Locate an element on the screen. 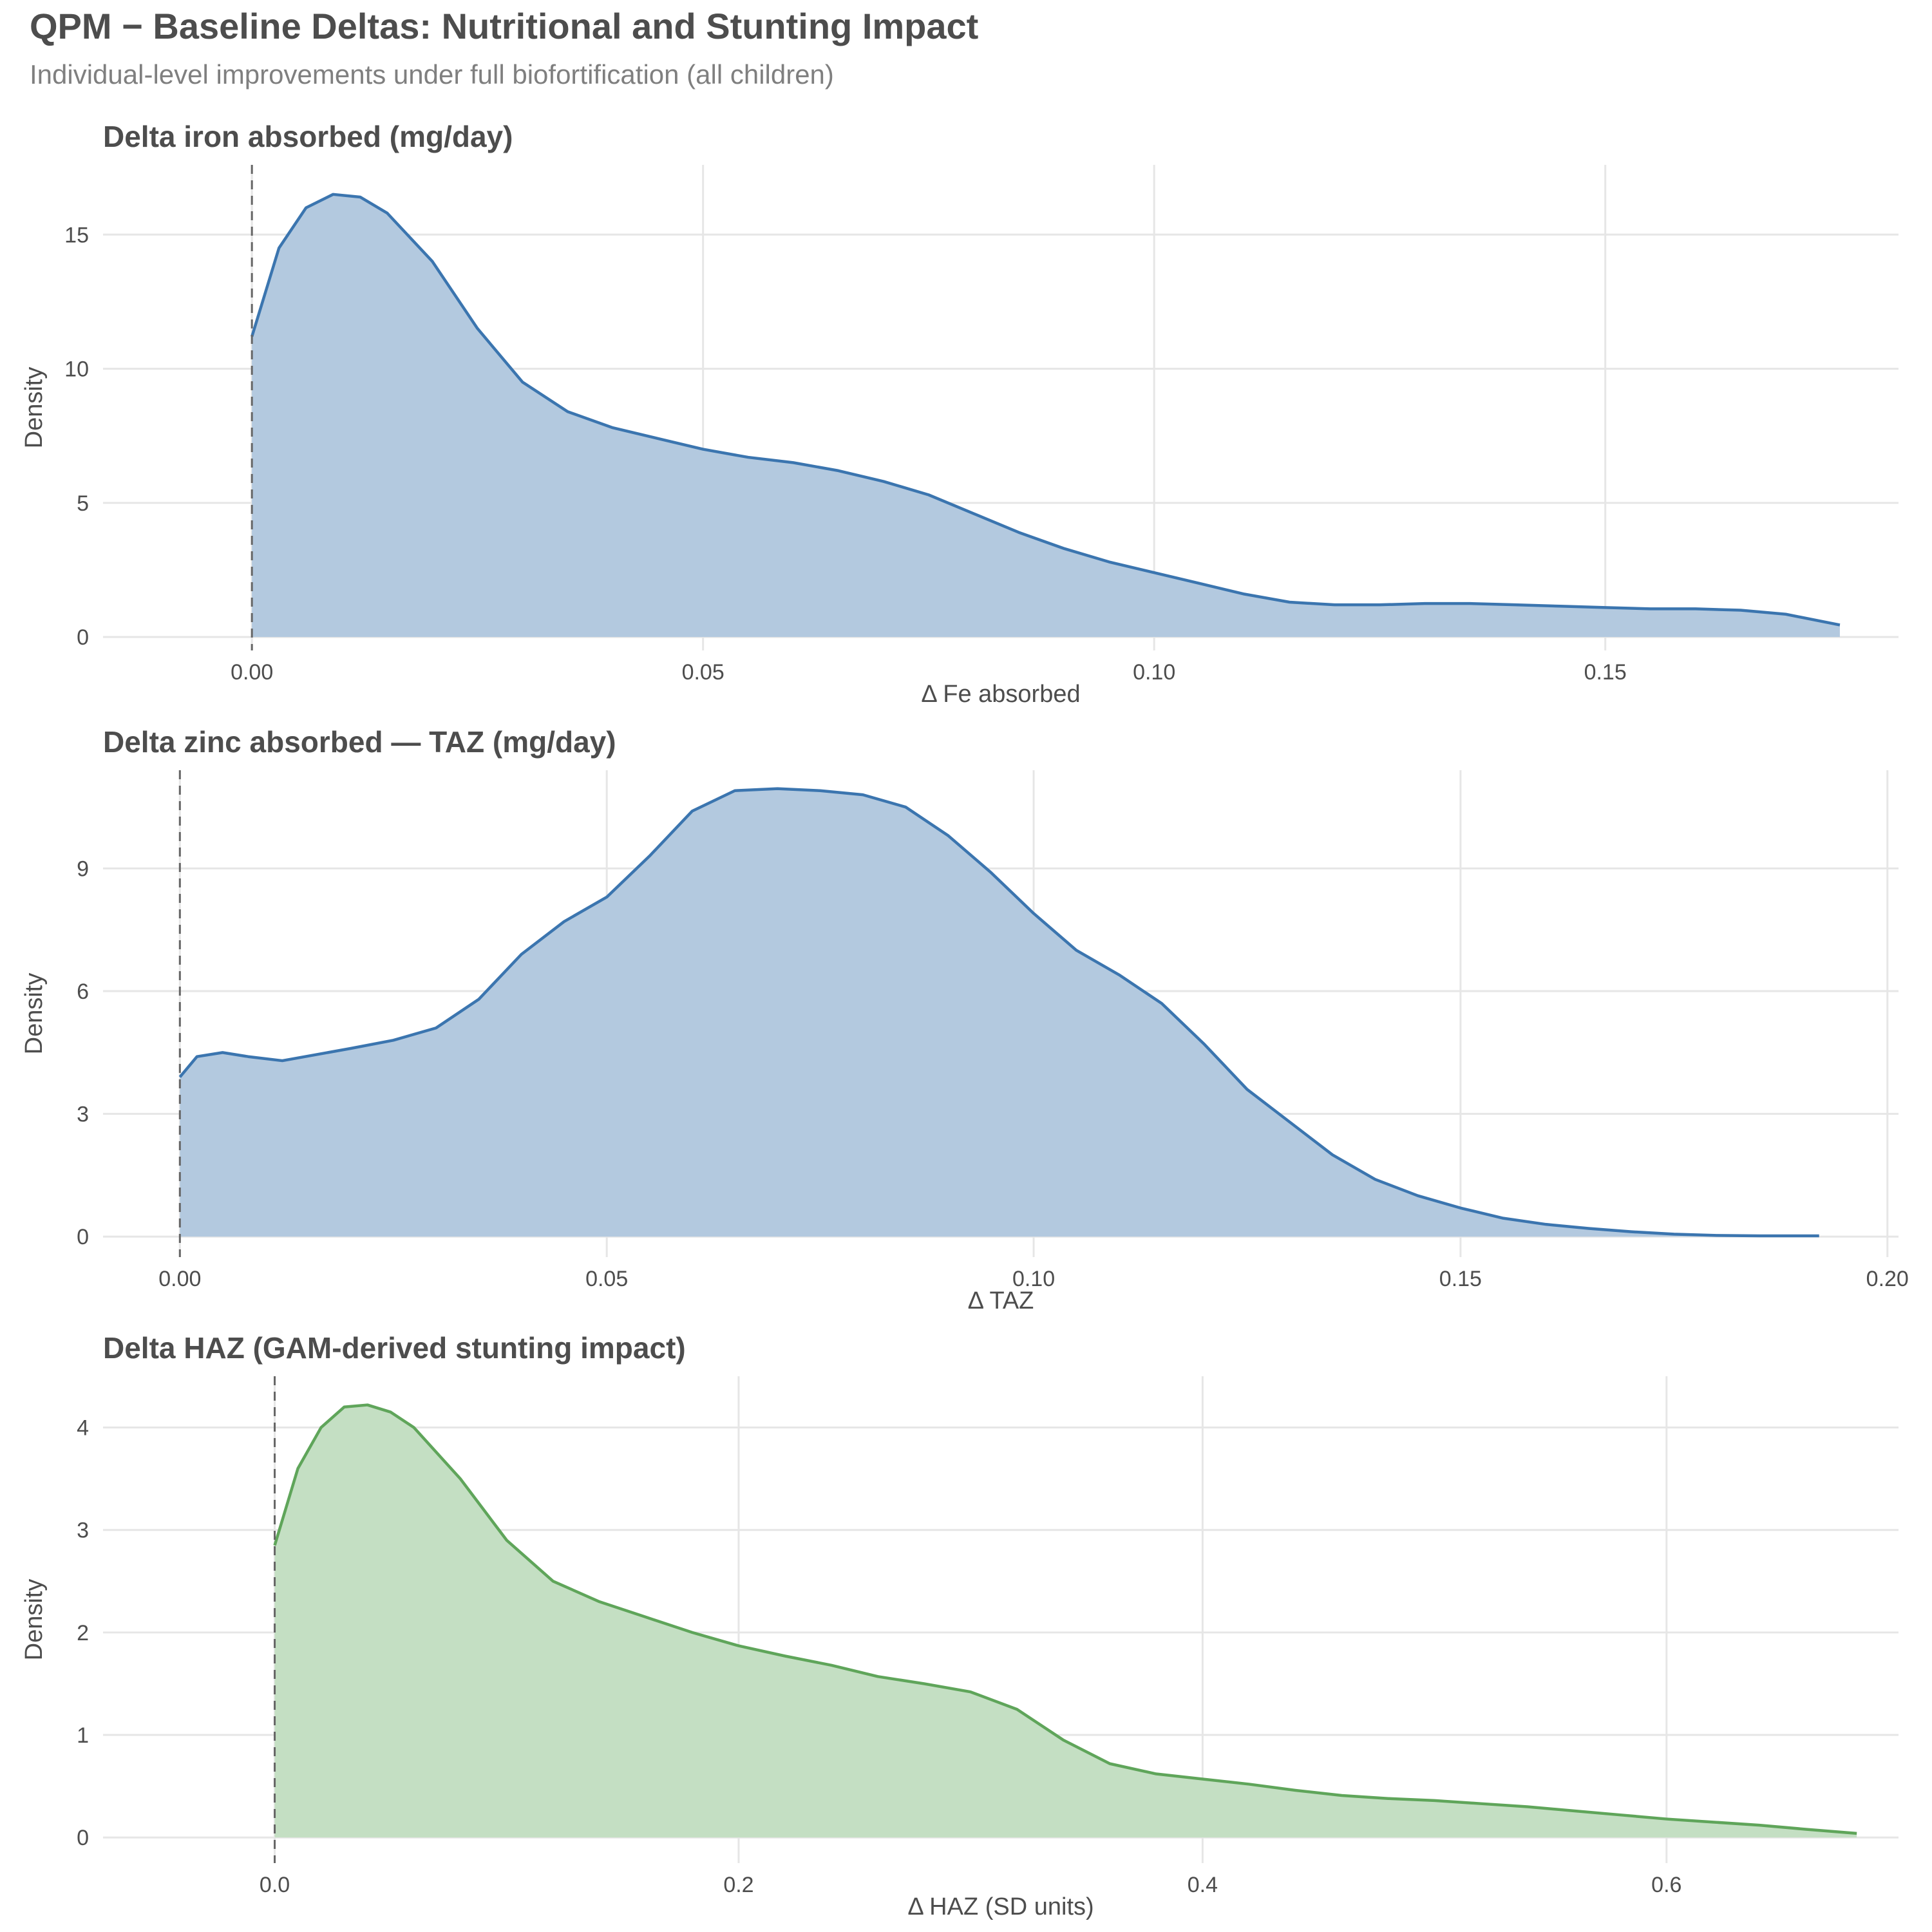 This screenshot has height=1932, width=1932. haz-x-tick-label: 0.2 is located at coordinates (738, 1885).